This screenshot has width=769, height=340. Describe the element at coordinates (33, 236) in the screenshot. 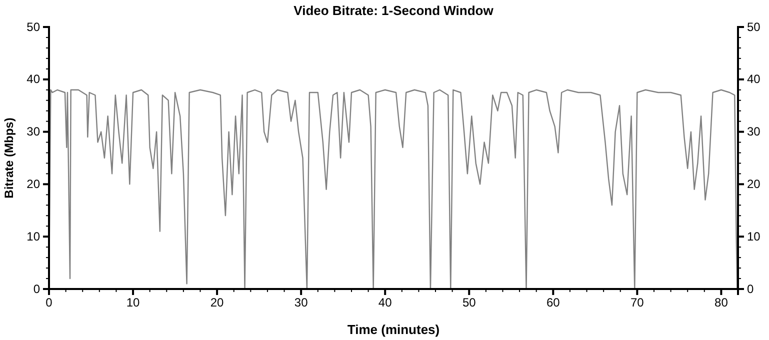

I see `y-tick-label: 10` at that location.